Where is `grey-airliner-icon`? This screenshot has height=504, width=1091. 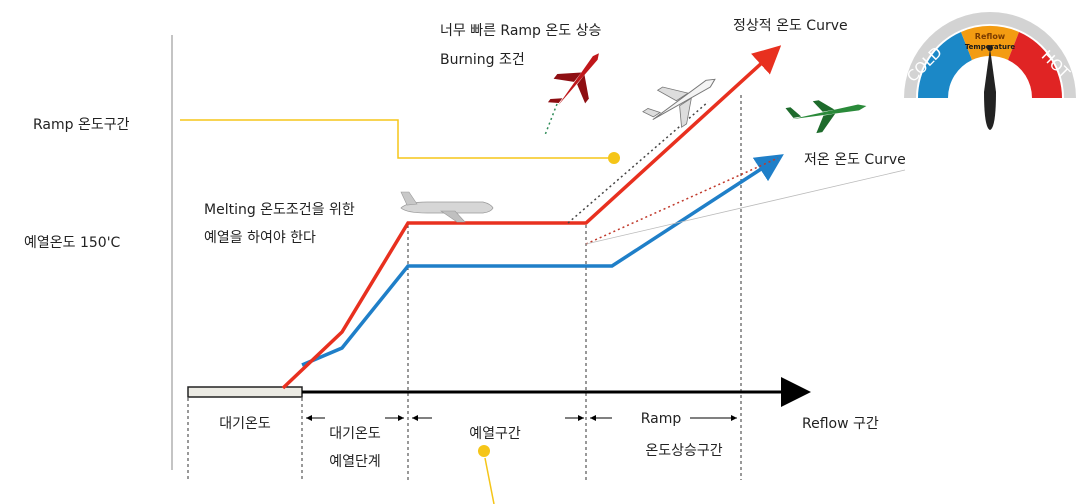
grey-airliner-icon is located at coordinates (447, 207).